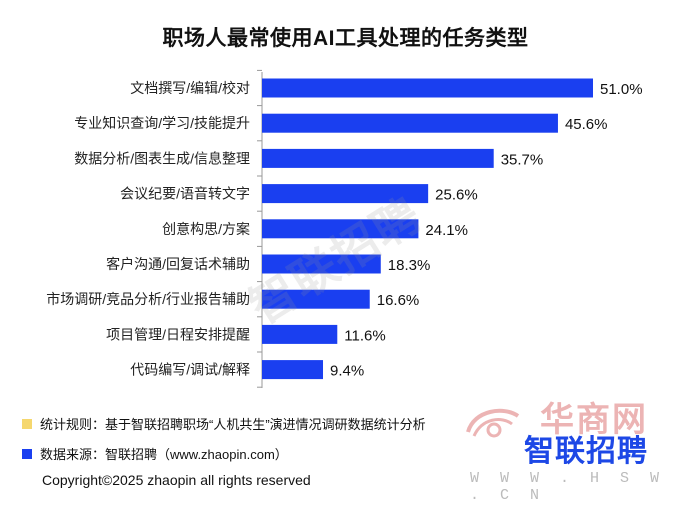 The width and height of the screenshot is (691, 505). What do you see at coordinates (164, 454) in the screenshot?
I see `data-source-text: 数据来源：智联招聘（www.zhaopin.com）` at bounding box center [164, 454].